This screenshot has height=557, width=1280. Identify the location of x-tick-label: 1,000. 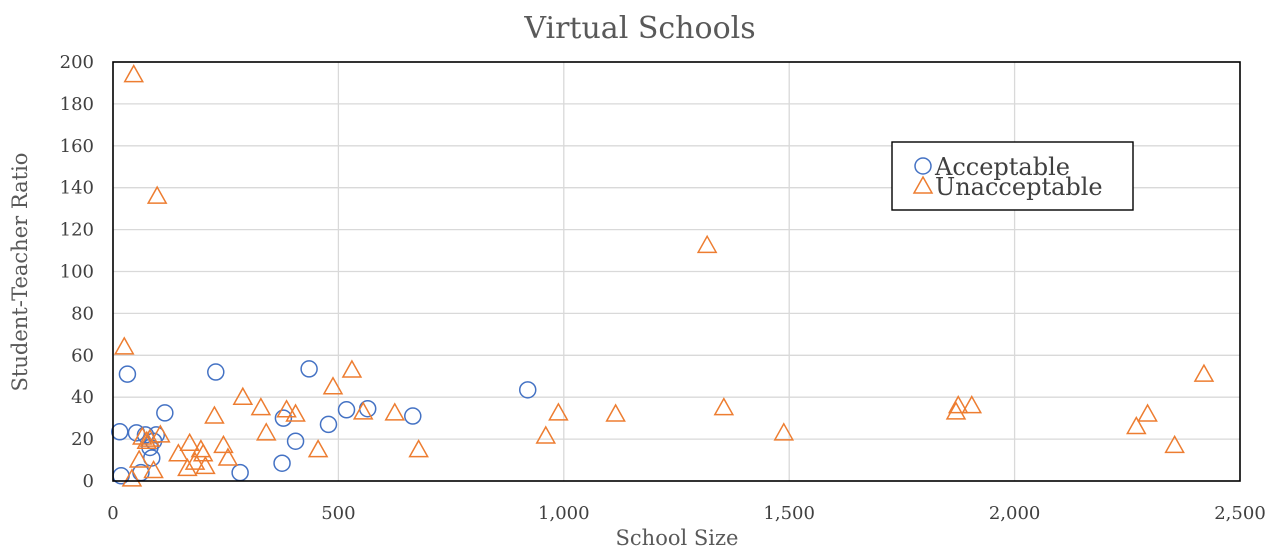
(564, 513).